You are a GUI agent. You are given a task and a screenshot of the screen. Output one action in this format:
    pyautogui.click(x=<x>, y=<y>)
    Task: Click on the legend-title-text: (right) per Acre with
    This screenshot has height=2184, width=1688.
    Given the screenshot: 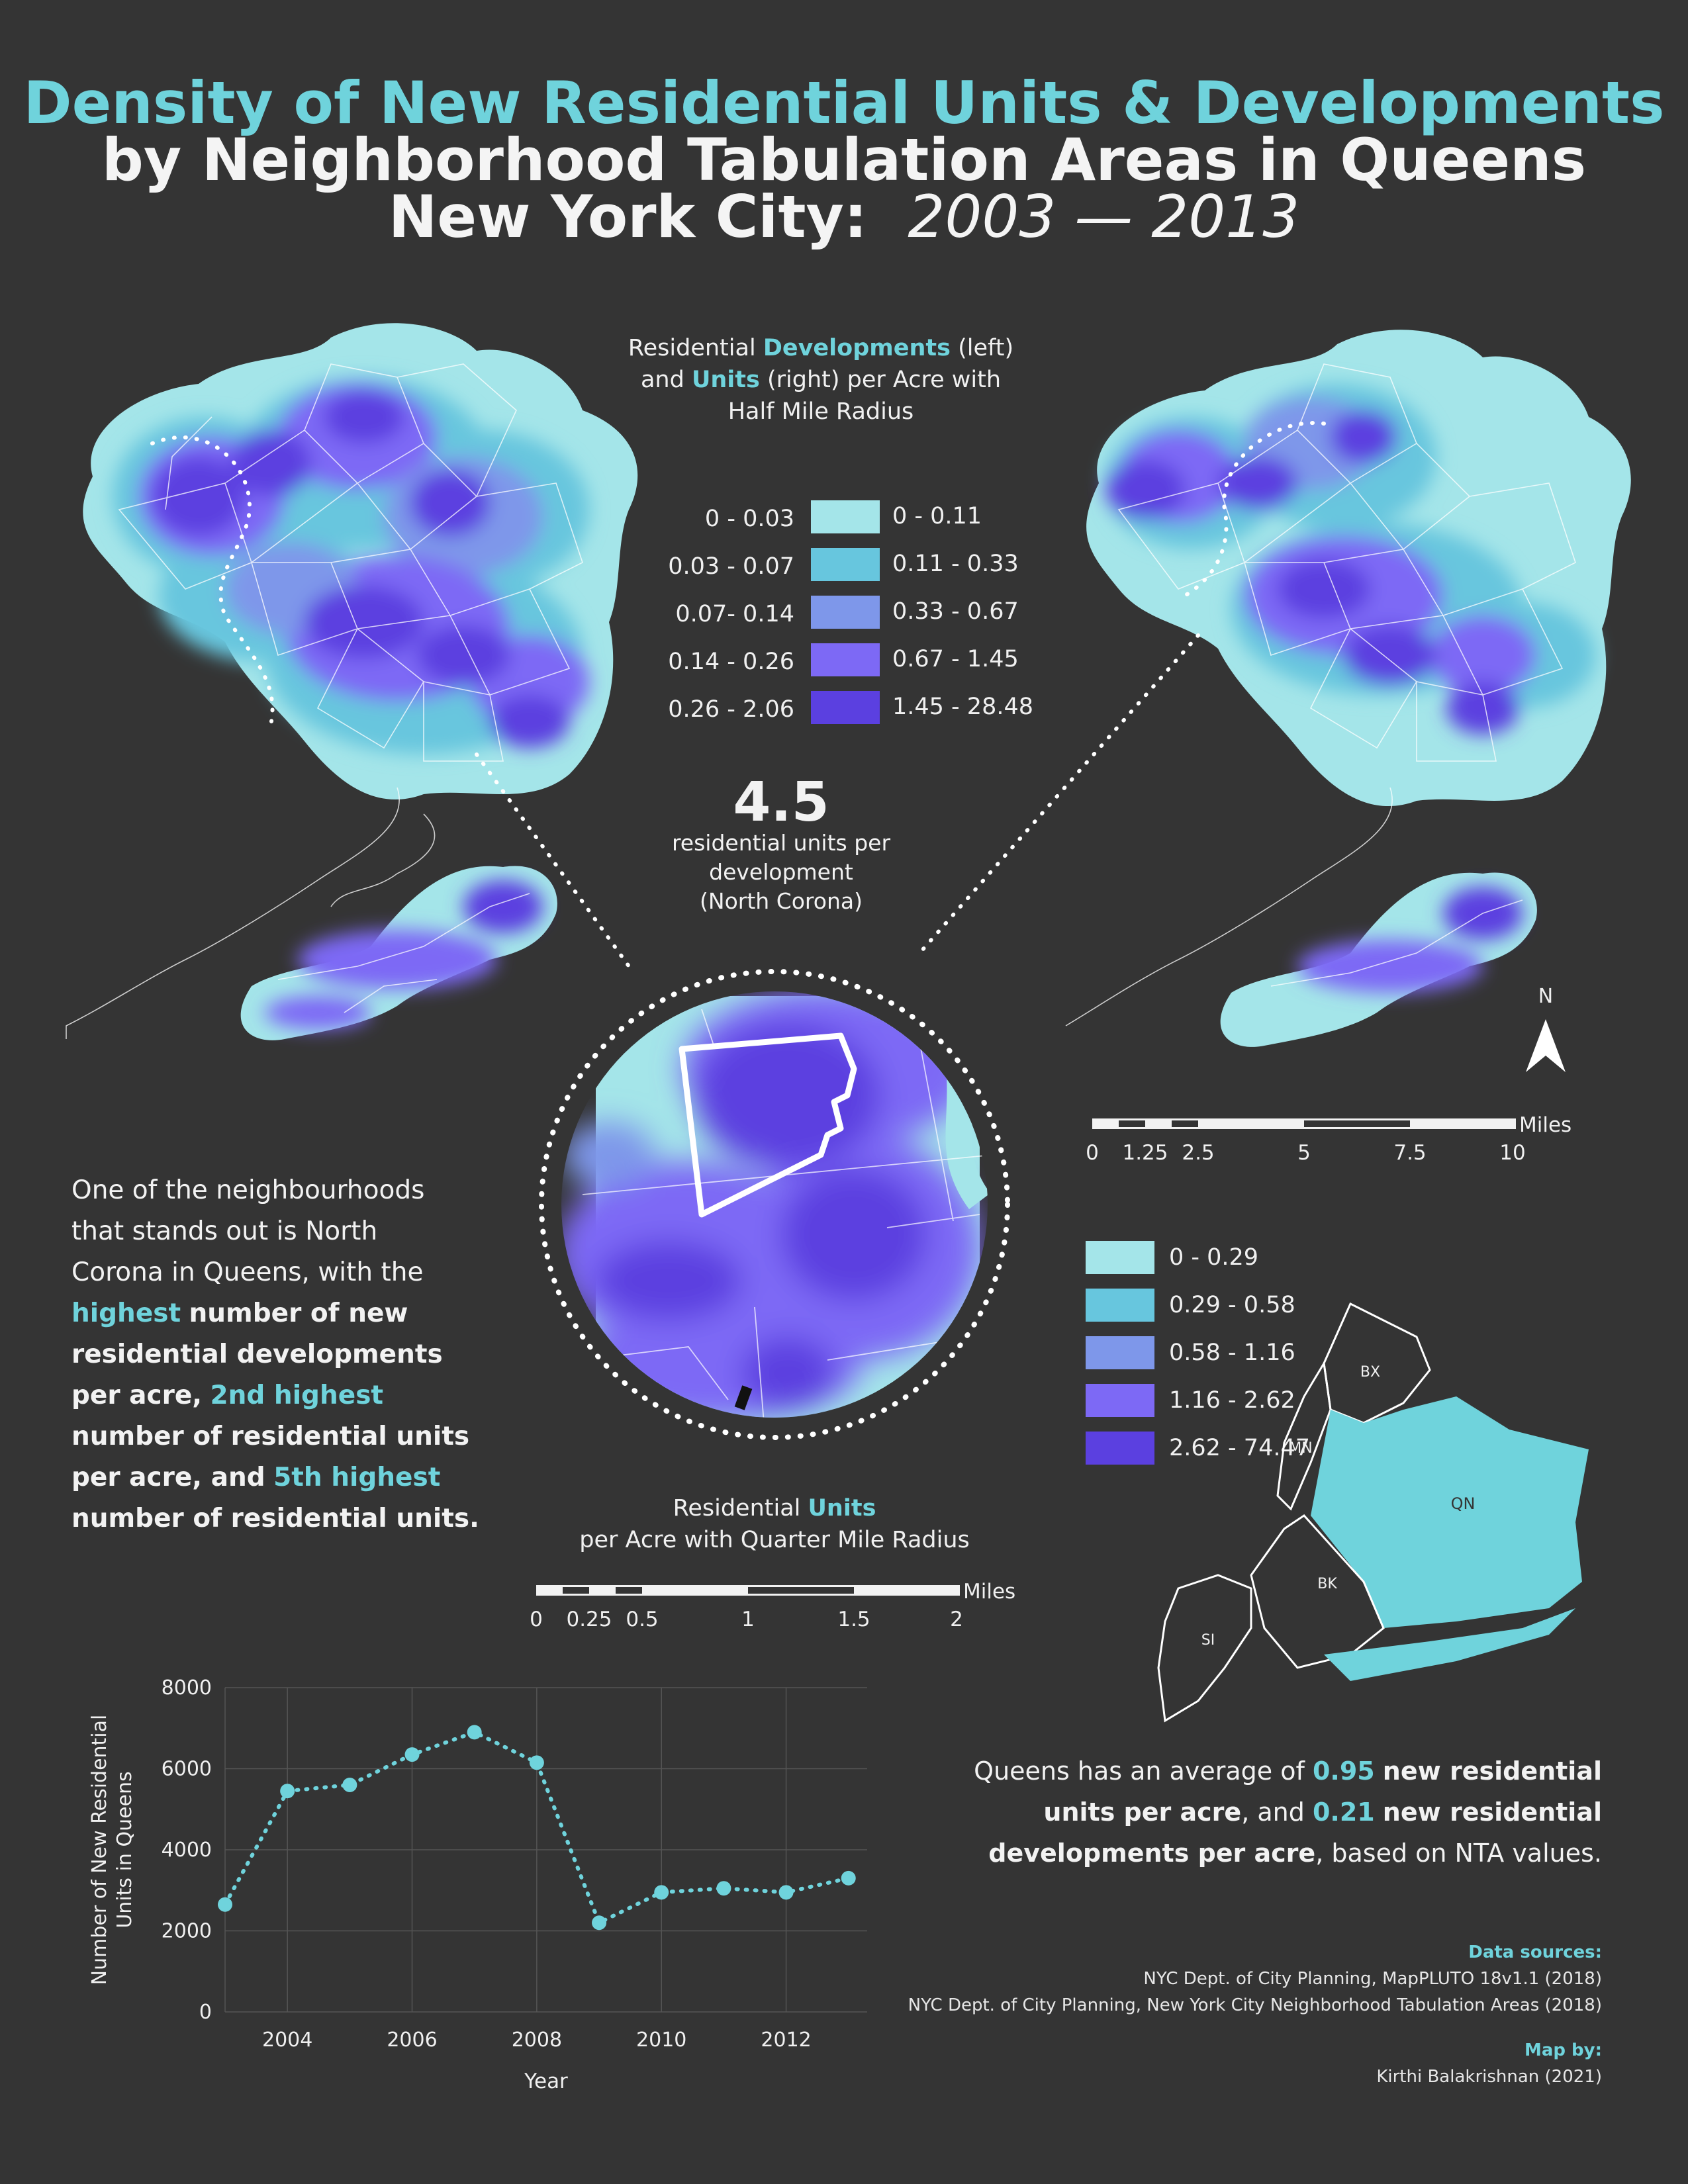 What is the action you would take?
    pyautogui.click(x=884, y=380)
    